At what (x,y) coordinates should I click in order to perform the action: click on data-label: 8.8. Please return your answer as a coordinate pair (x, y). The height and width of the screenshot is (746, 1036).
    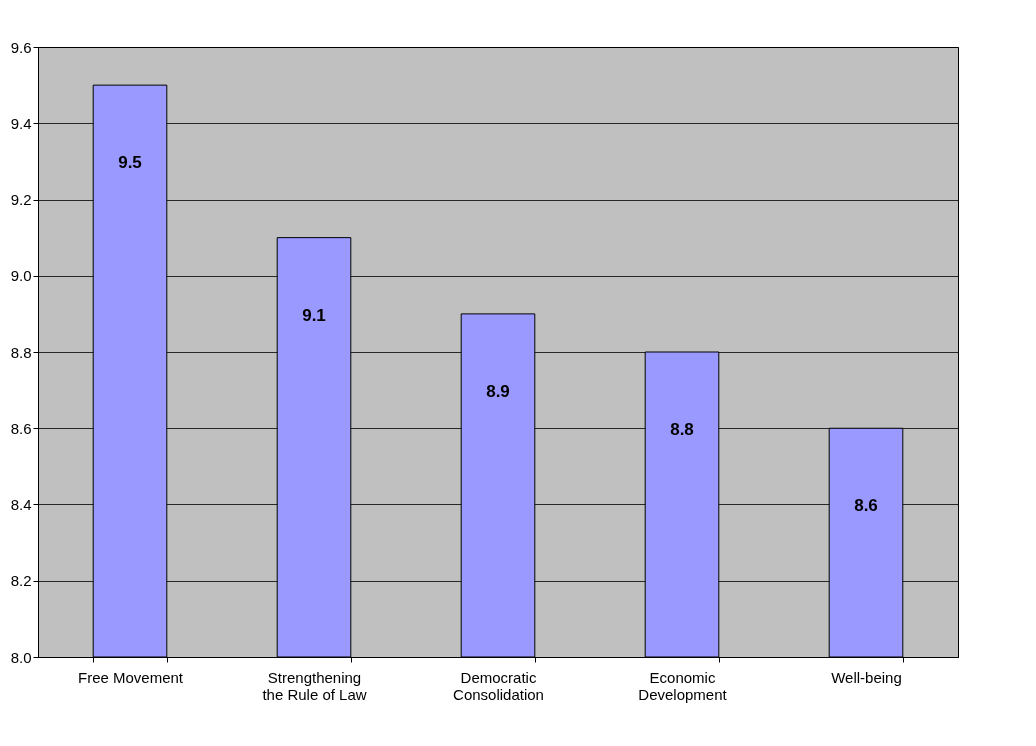
    Looking at the image, I should click on (682, 429).